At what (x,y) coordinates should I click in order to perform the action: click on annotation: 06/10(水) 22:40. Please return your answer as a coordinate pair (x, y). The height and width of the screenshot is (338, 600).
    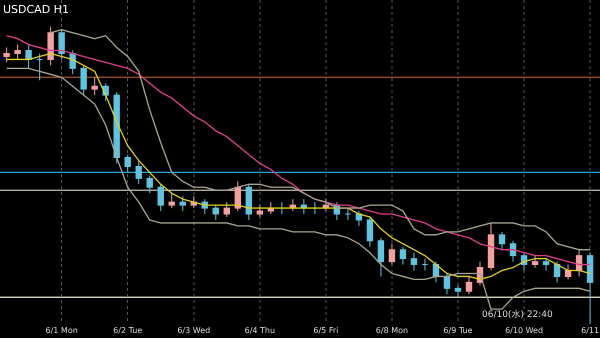
    Looking at the image, I should click on (518, 314).